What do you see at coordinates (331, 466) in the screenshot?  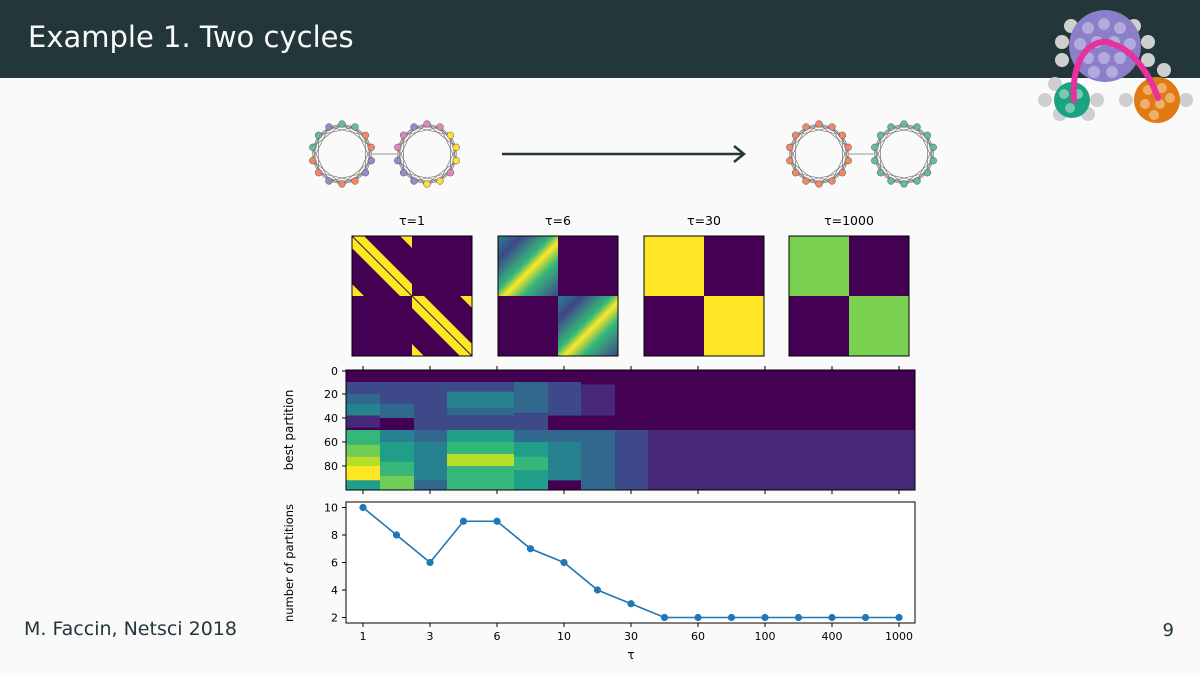 I see `heatmap-ytick: 80` at bounding box center [331, 466].